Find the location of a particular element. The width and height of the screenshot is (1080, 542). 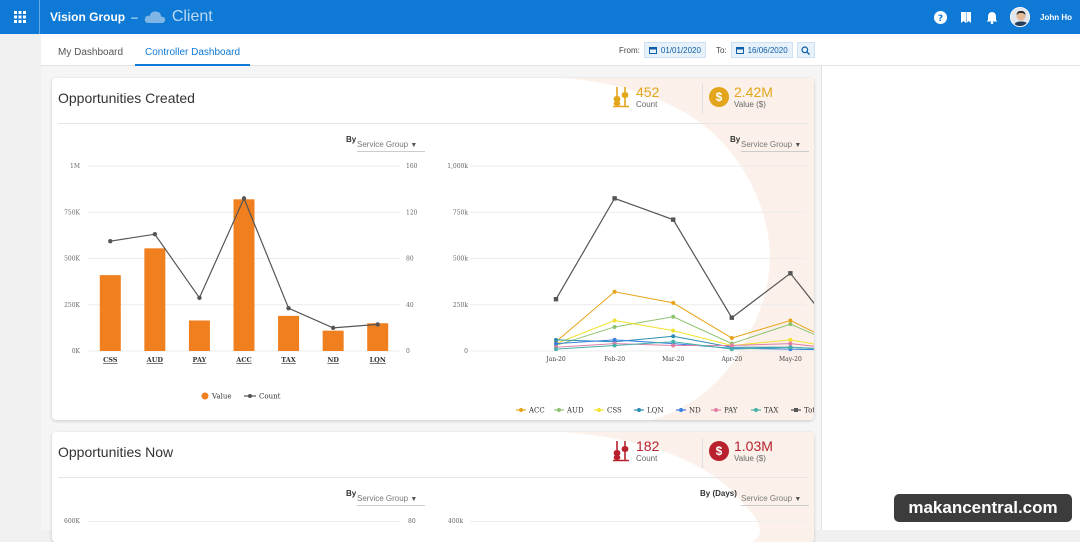

user-name: John Ho is located at coordinates (1056, 17).